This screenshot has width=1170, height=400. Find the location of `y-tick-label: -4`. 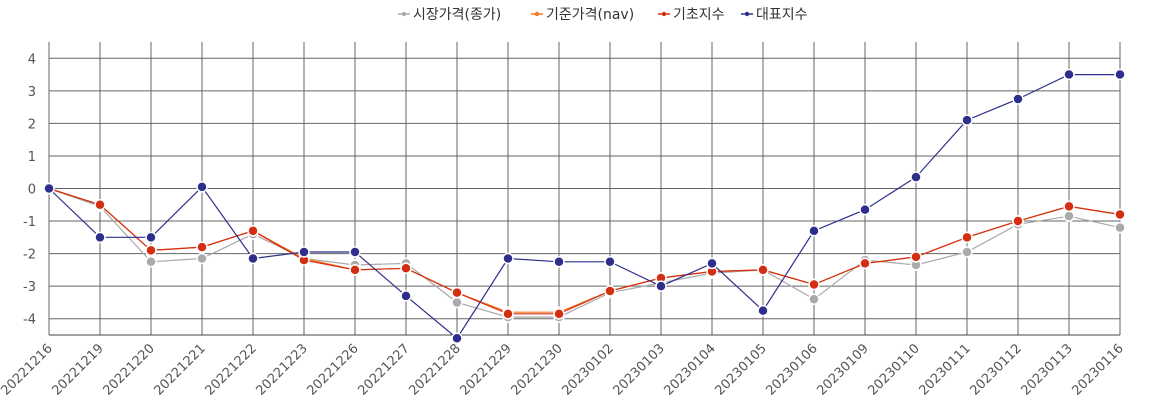

y-tick-label: -4 is located at coordinates (29, 320).